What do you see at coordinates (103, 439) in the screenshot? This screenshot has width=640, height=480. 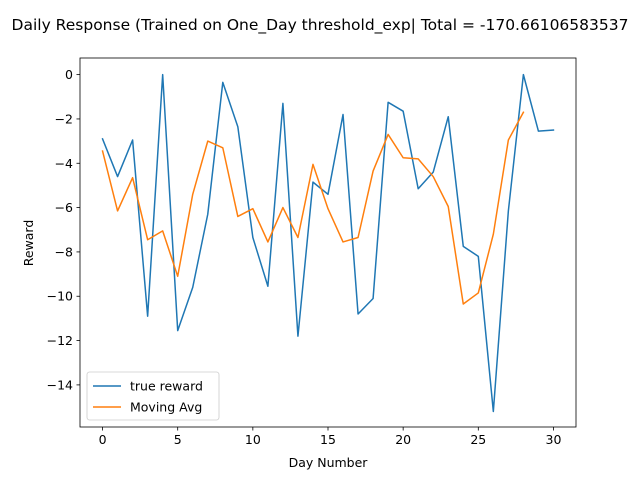 I see `x-tick-label: 0` at bounding box center [103, 439].